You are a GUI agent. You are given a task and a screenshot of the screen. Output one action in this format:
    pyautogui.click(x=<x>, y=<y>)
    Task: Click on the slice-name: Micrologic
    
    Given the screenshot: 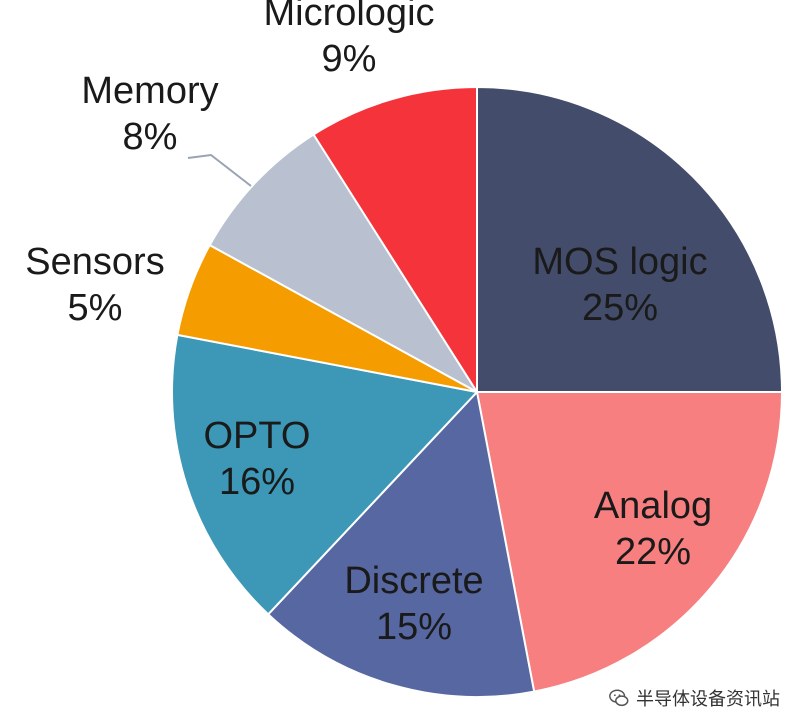 What is the action you would take?
    pyautogui.click(x=348, y=17)
    